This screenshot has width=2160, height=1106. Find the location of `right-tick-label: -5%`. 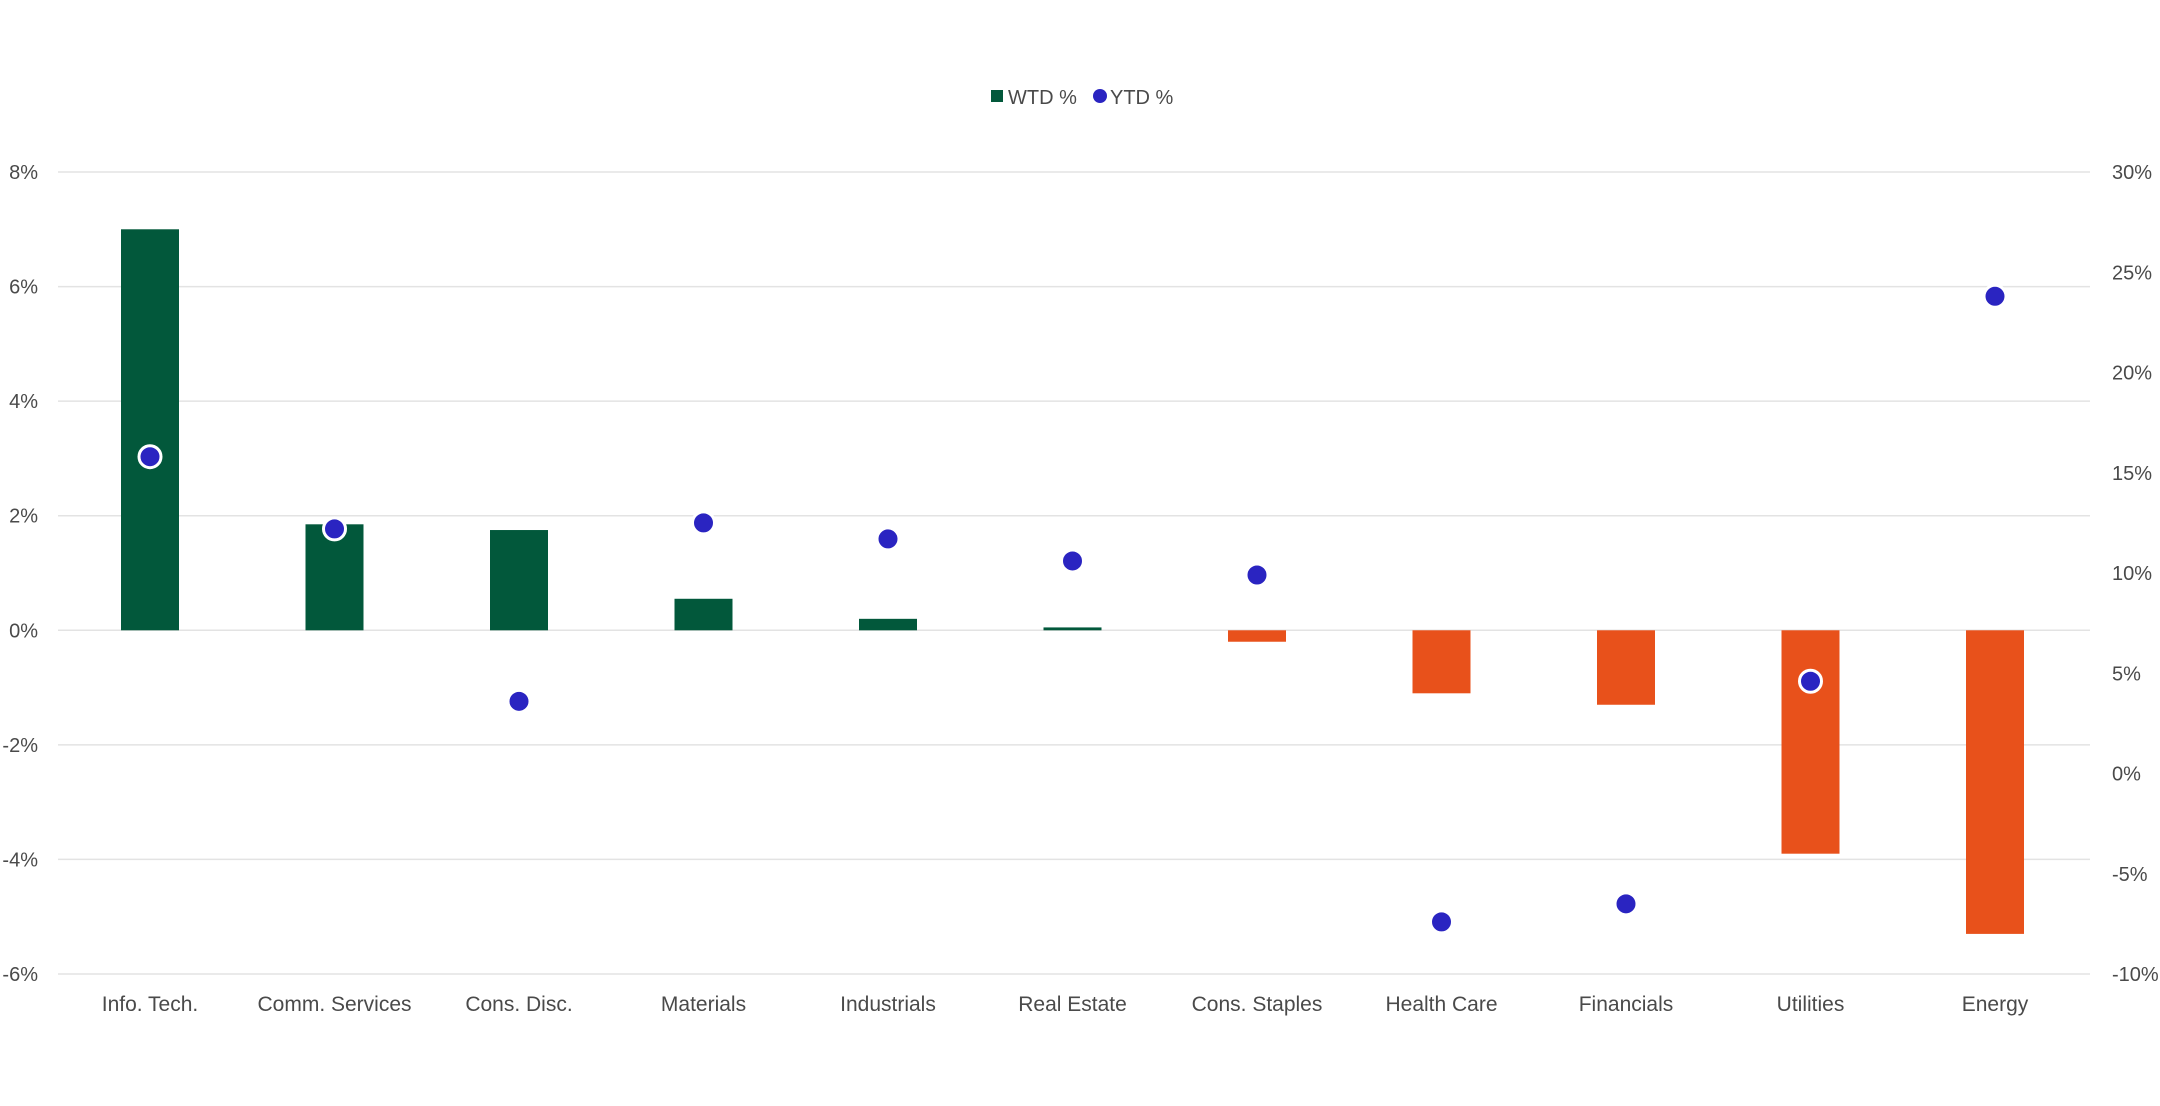

right-tick-label: -5% is located at coordinates (2130, 875).